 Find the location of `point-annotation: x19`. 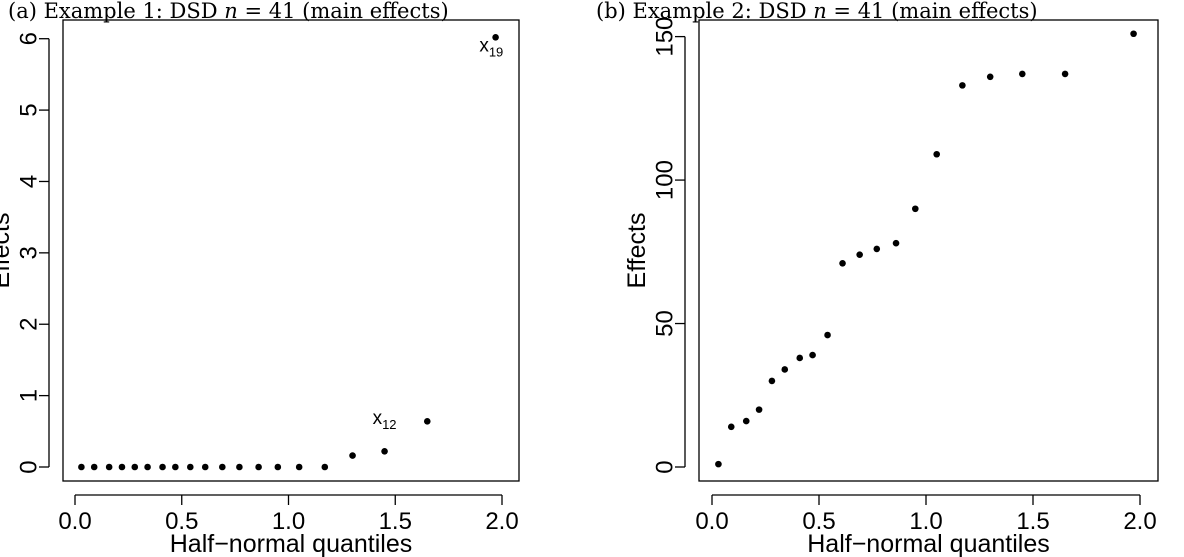

point-annotation: x19 is located at coordinates (491, 48).